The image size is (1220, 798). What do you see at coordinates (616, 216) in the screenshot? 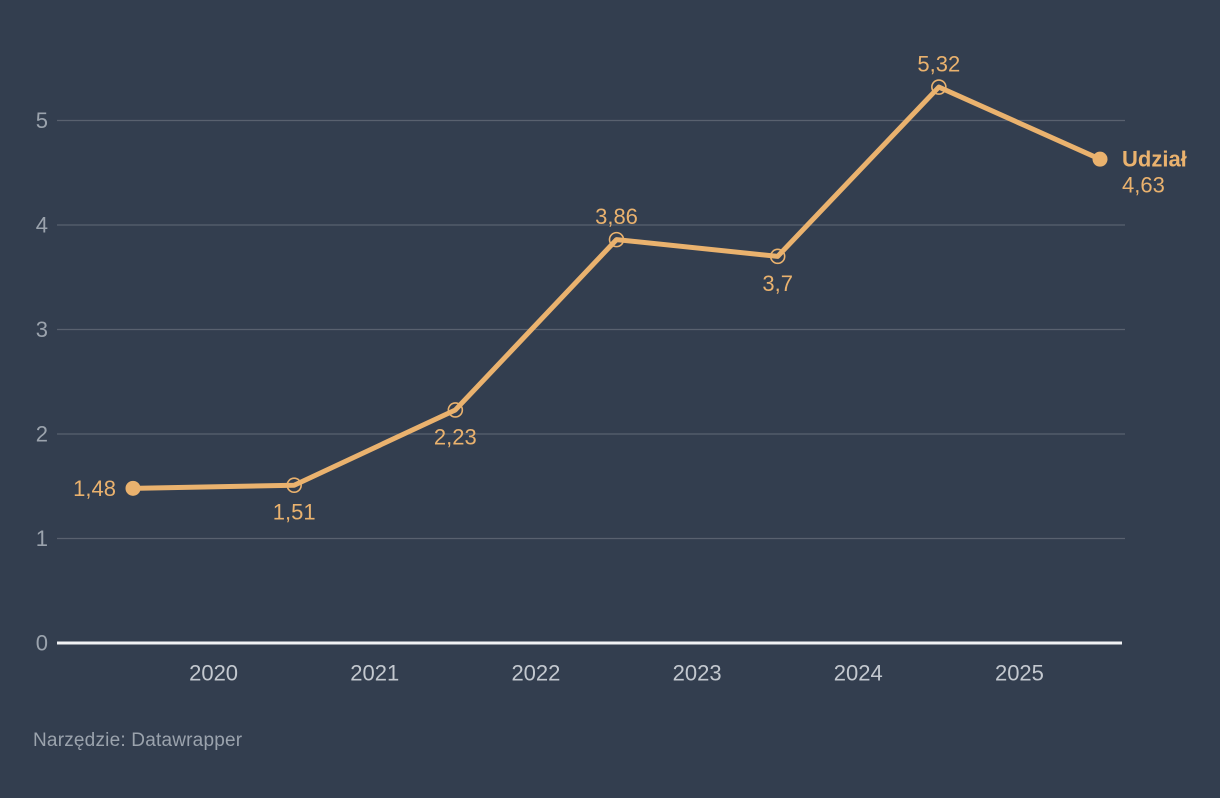
I see `data-point-value-label: 3,86` at bounding box center [616, 216].